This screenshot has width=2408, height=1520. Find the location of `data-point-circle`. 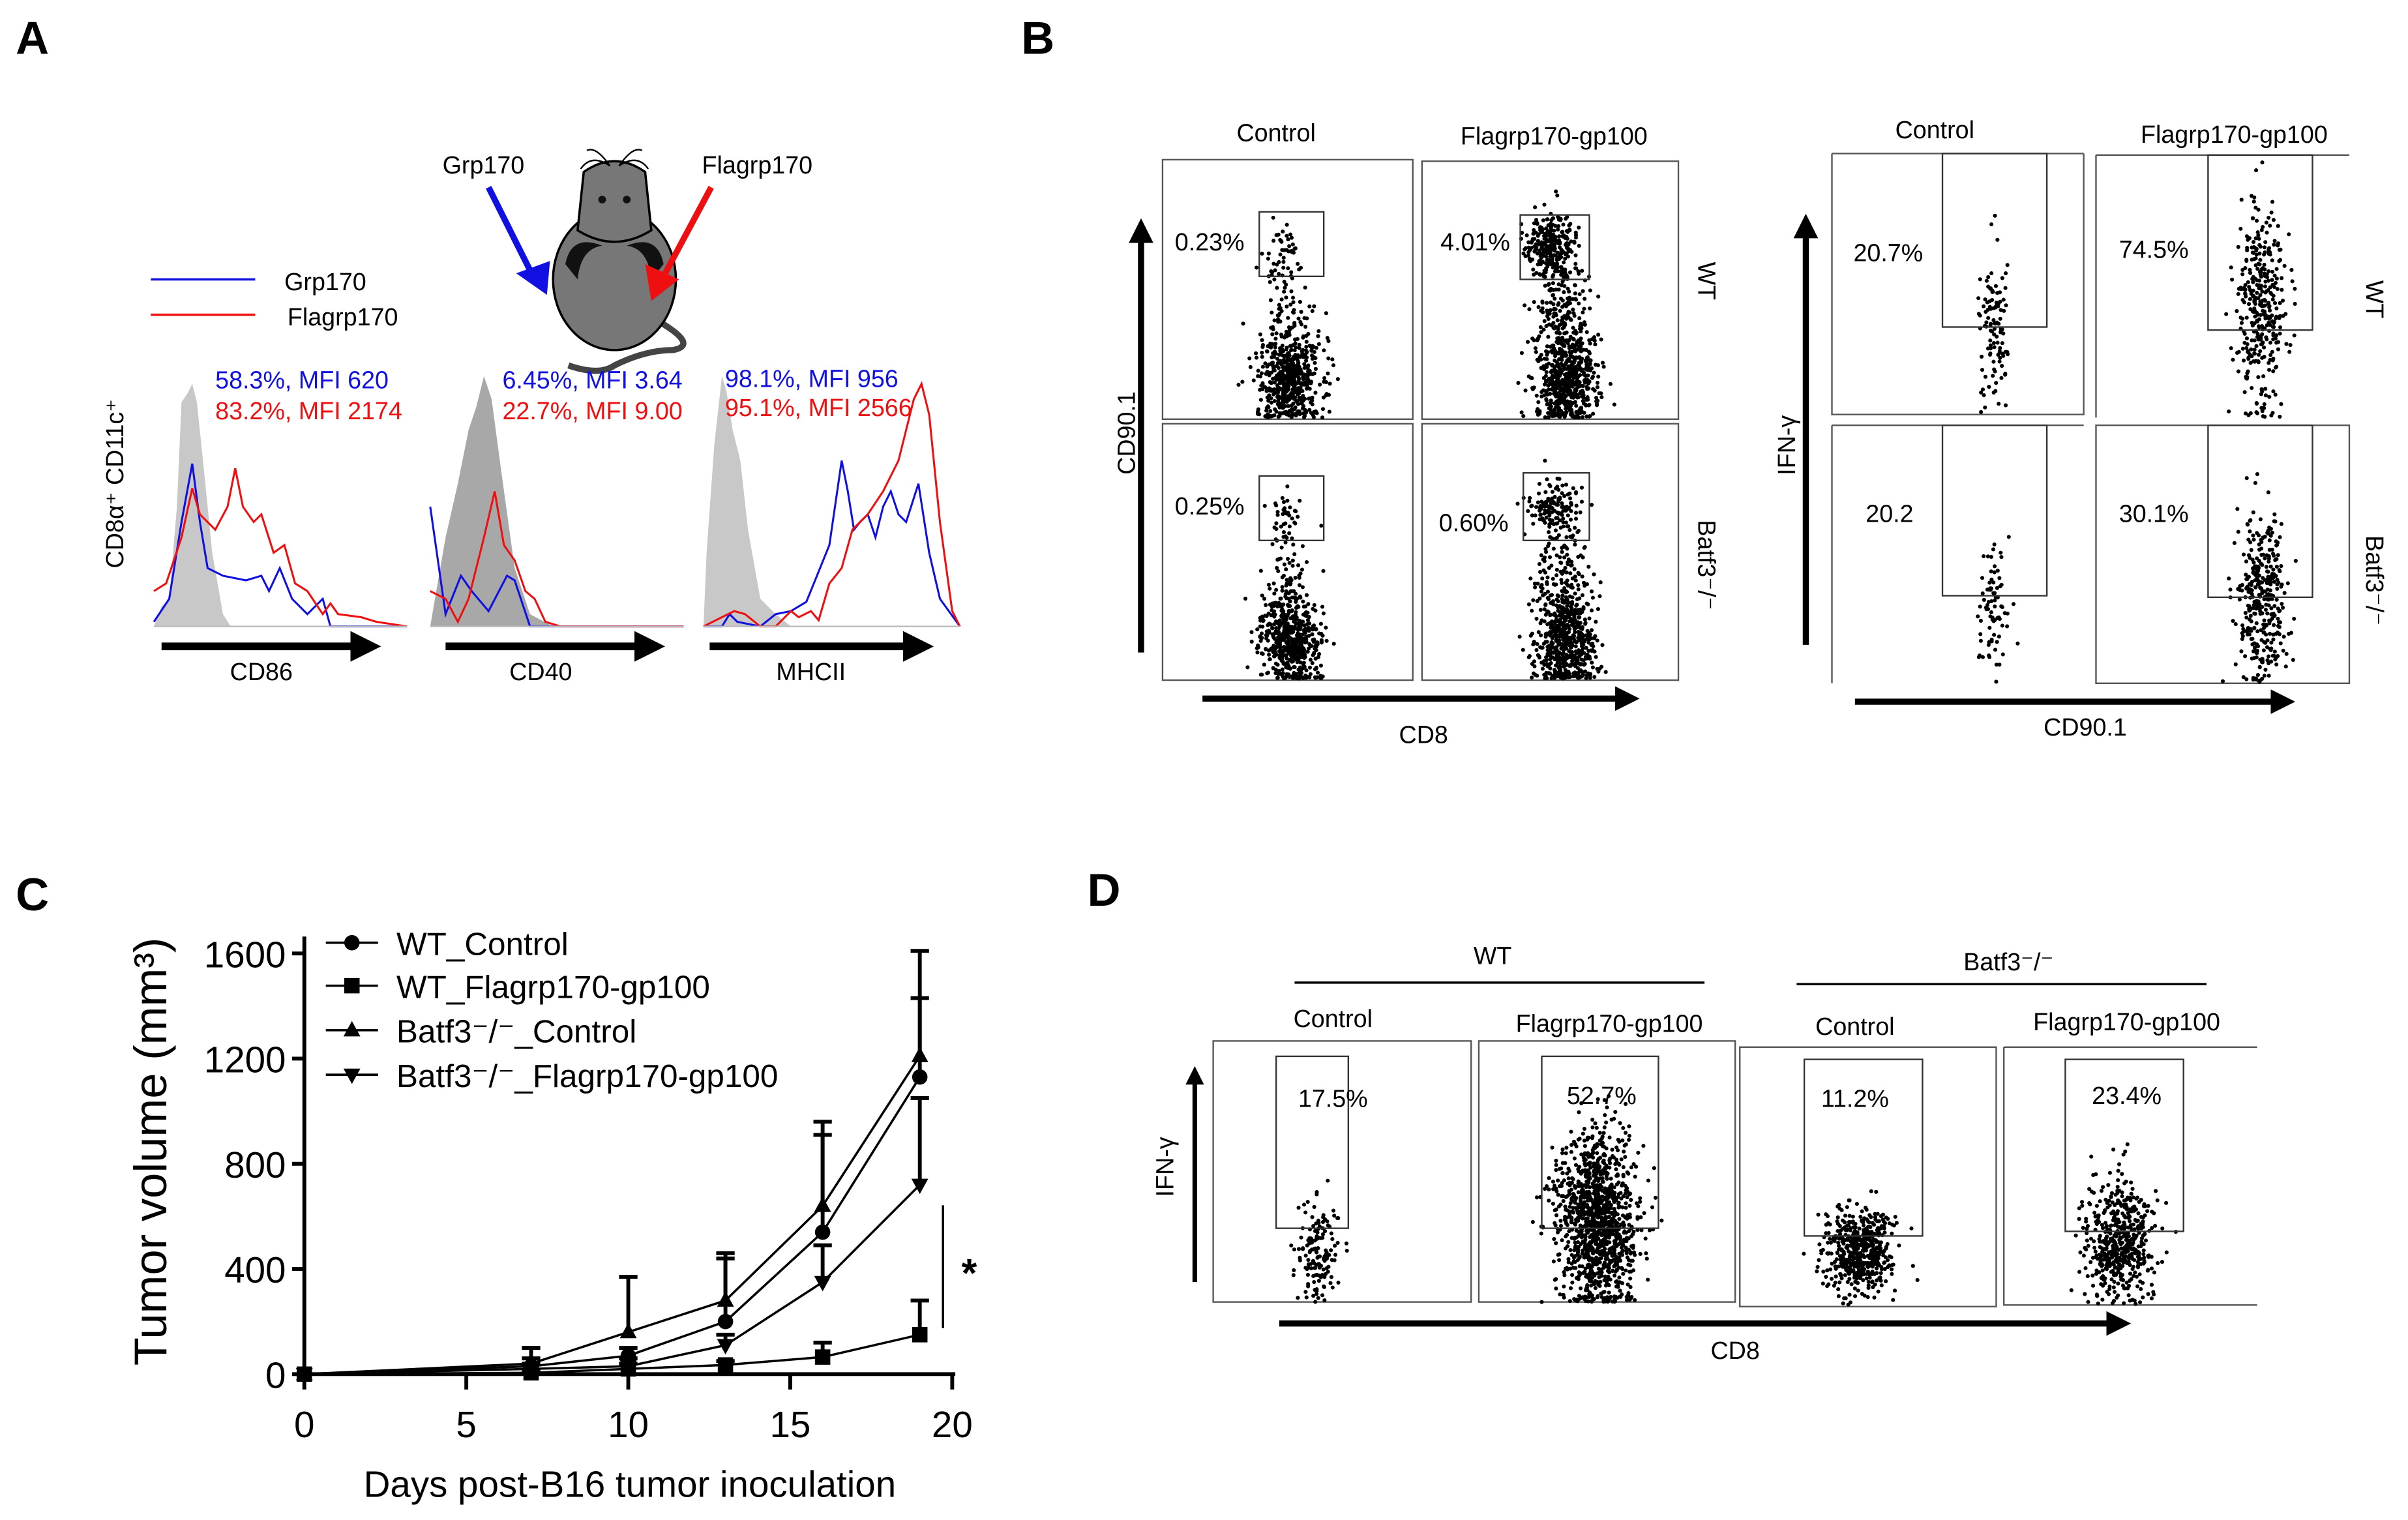

data-point-circle is located at coordinates (822, 1232).